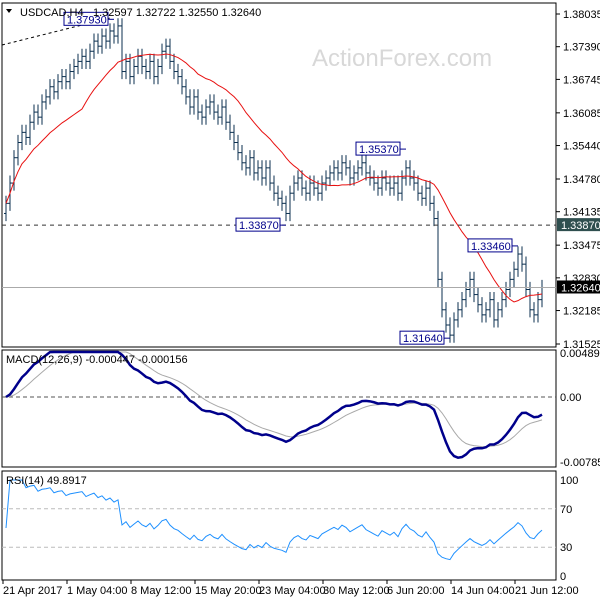  Describe the element at coordinates (88, 18) in the screenshot. I see `price-annotation: 1.37930` at that location.